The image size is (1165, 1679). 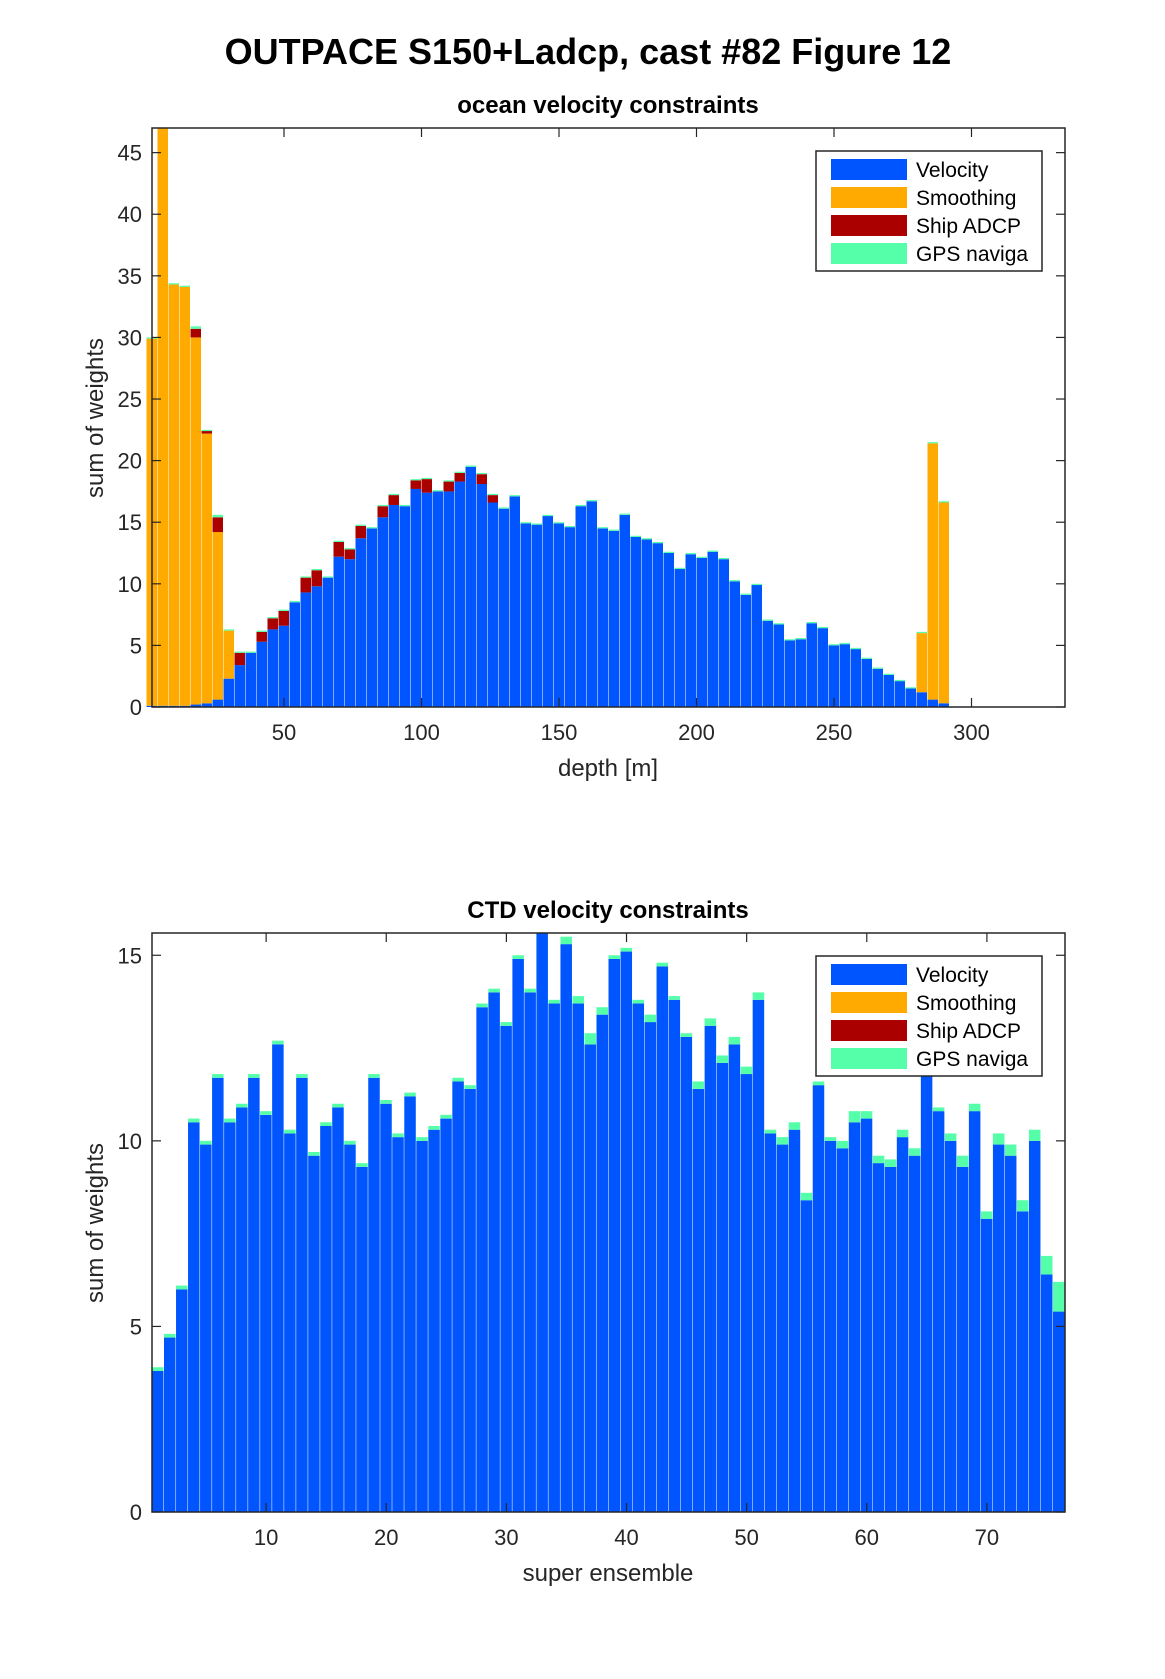 What do you see at coordinates (696, 732) in the screenshot?
I see `x-tick-label: 200` at bounding box center [696, 732].